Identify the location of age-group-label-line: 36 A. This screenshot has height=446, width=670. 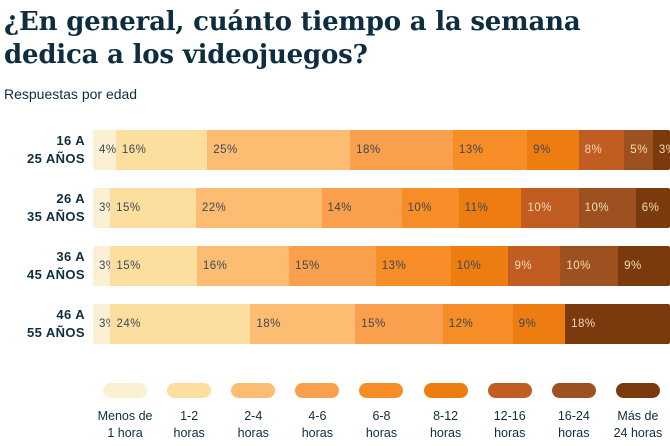
(70, 256).